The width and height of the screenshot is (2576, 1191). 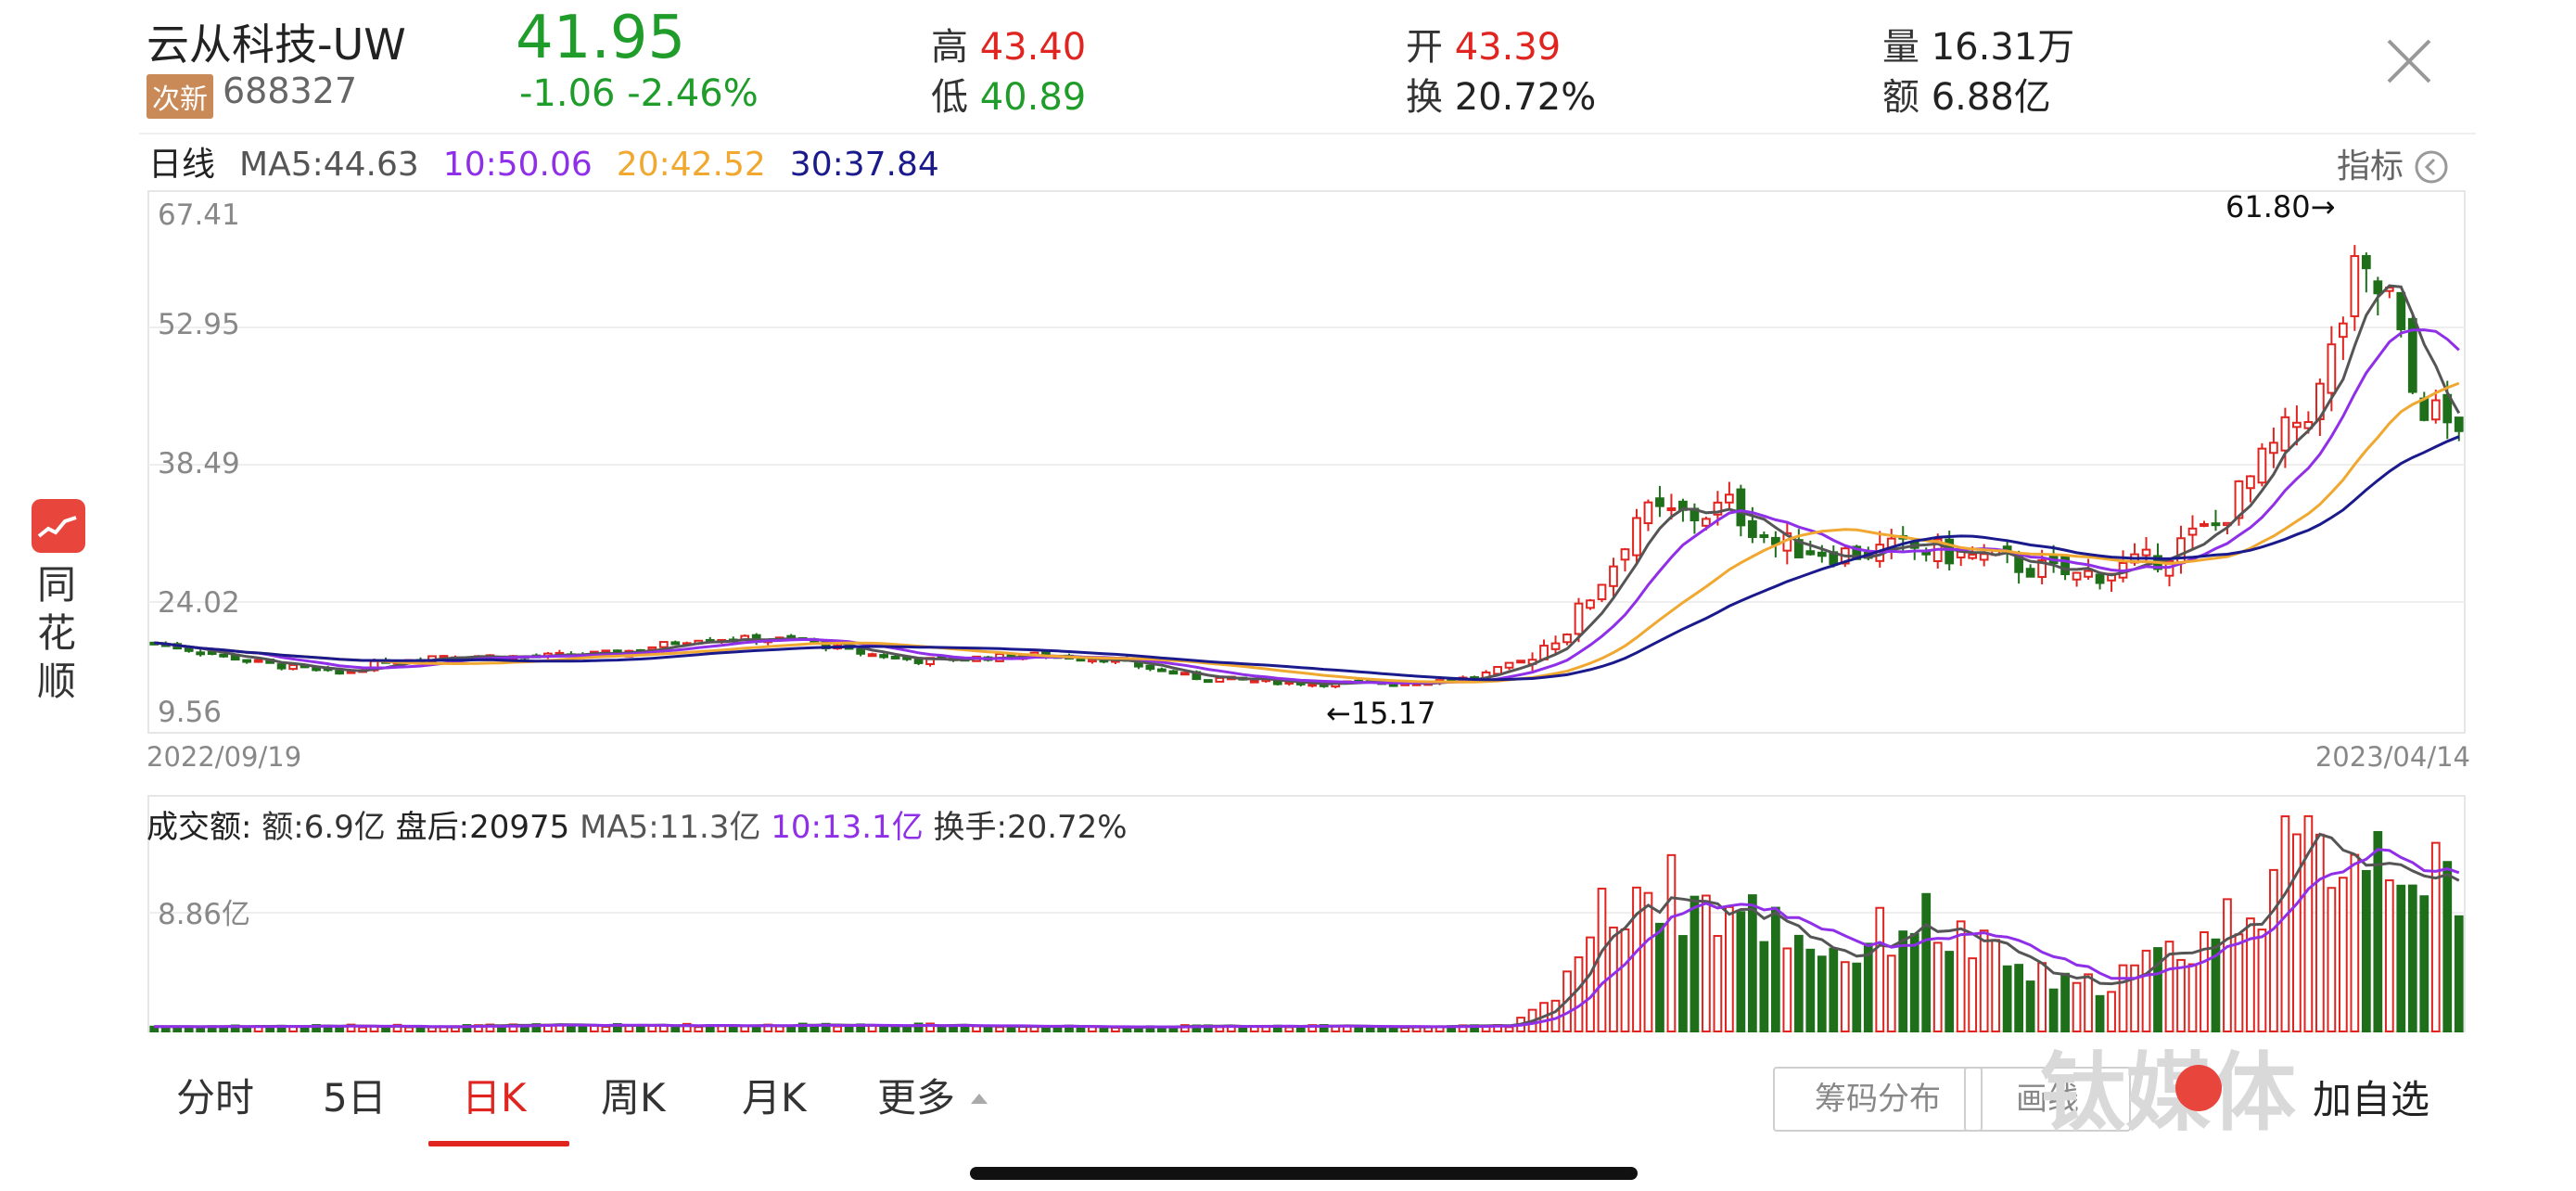 What do you see at coordinates (1304, 1173) in the screenshot?
I see `home-indicator` at bounding box center [1304, 1173].